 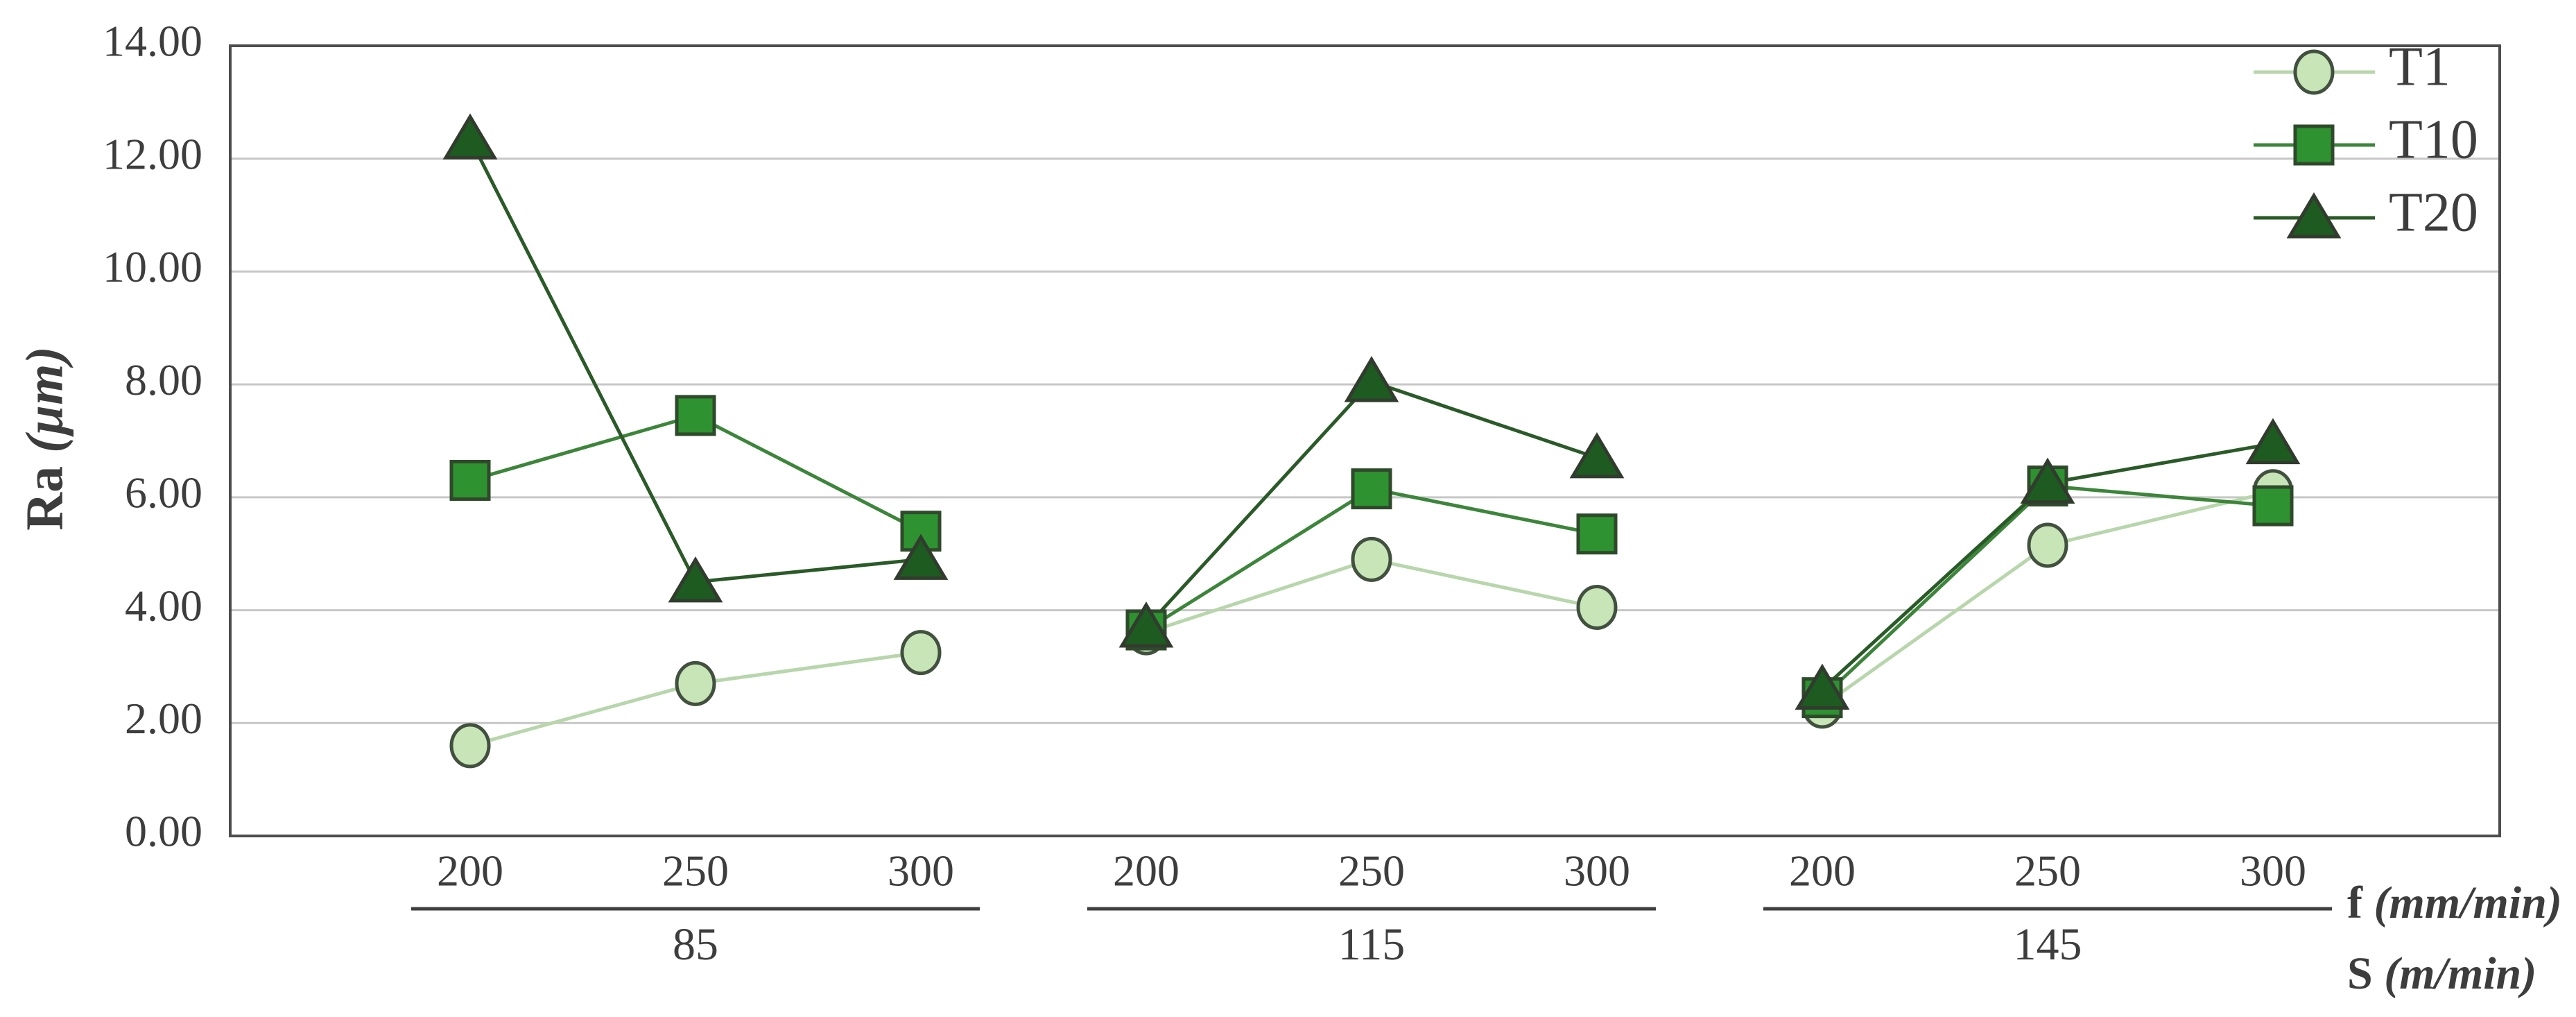 What do you see at coordinates (2360, 973) in the screenshot?
I see `x-axis-title-speed-symbol: S` at bounding box center [2360, 973].